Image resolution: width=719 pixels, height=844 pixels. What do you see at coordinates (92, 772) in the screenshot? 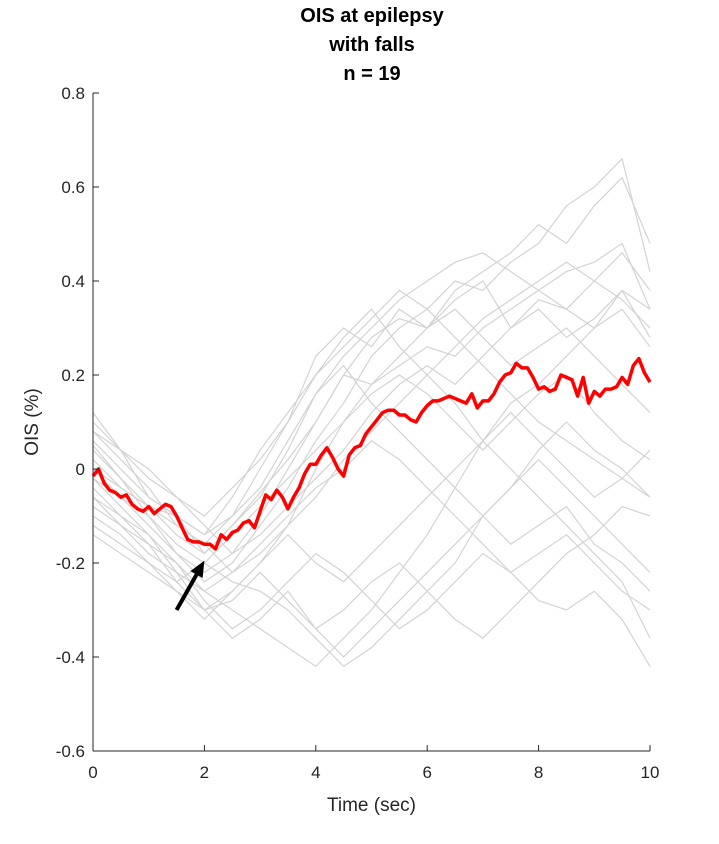
I see `x-tick-label: 0` at bounding box center [92, 772].